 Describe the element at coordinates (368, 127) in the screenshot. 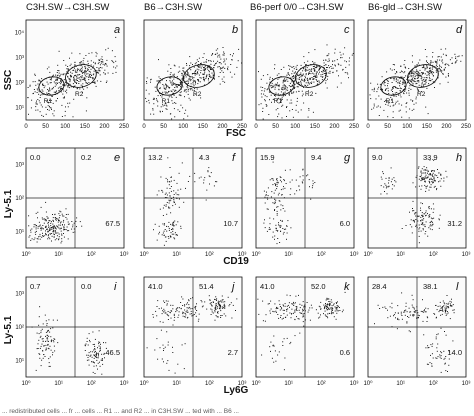

I see `x-tick-label: 0` at that location.